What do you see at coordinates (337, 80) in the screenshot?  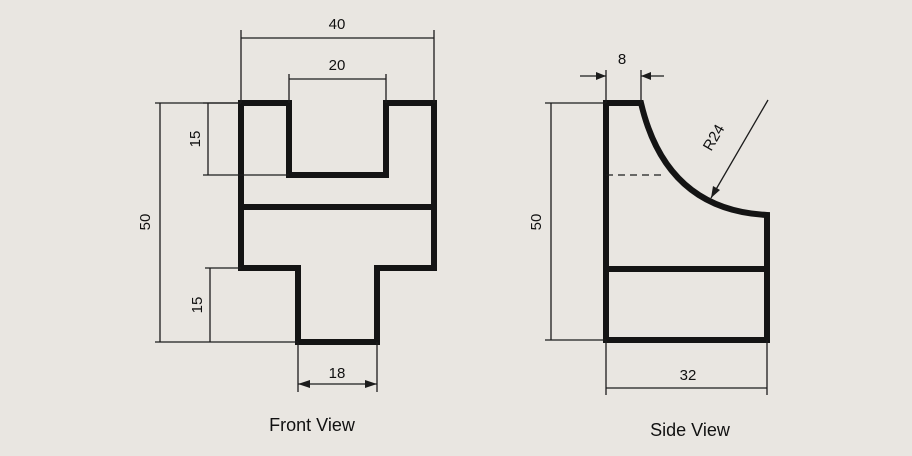 I see `dimension-slot-width: 20` at bounding box center [337, 80].